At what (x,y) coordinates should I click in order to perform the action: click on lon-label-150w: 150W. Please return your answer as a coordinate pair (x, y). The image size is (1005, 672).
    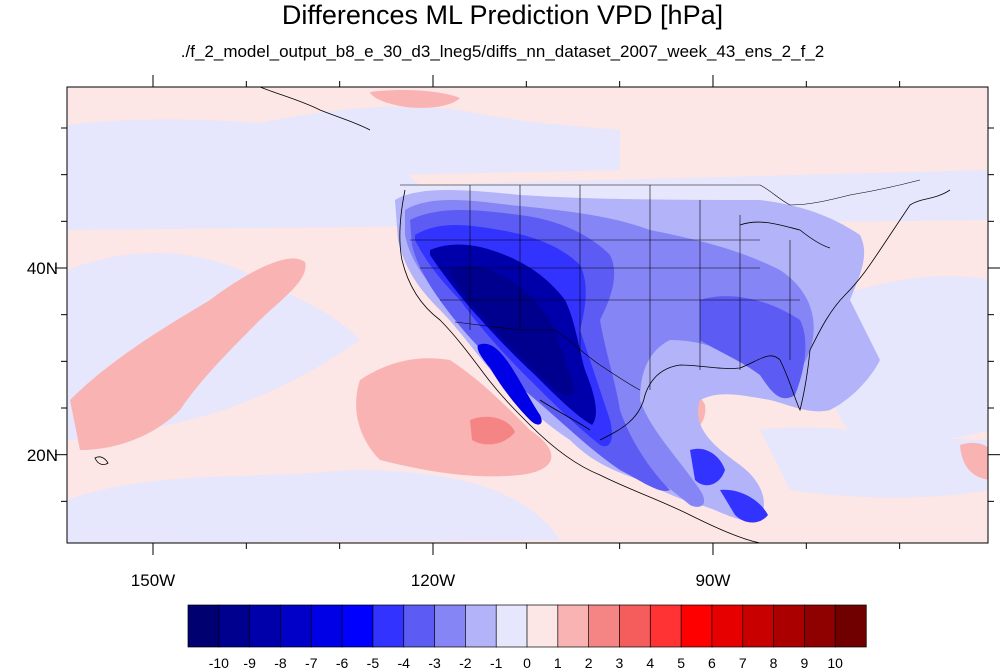
    Looking at the image, I should click on (153, 580).